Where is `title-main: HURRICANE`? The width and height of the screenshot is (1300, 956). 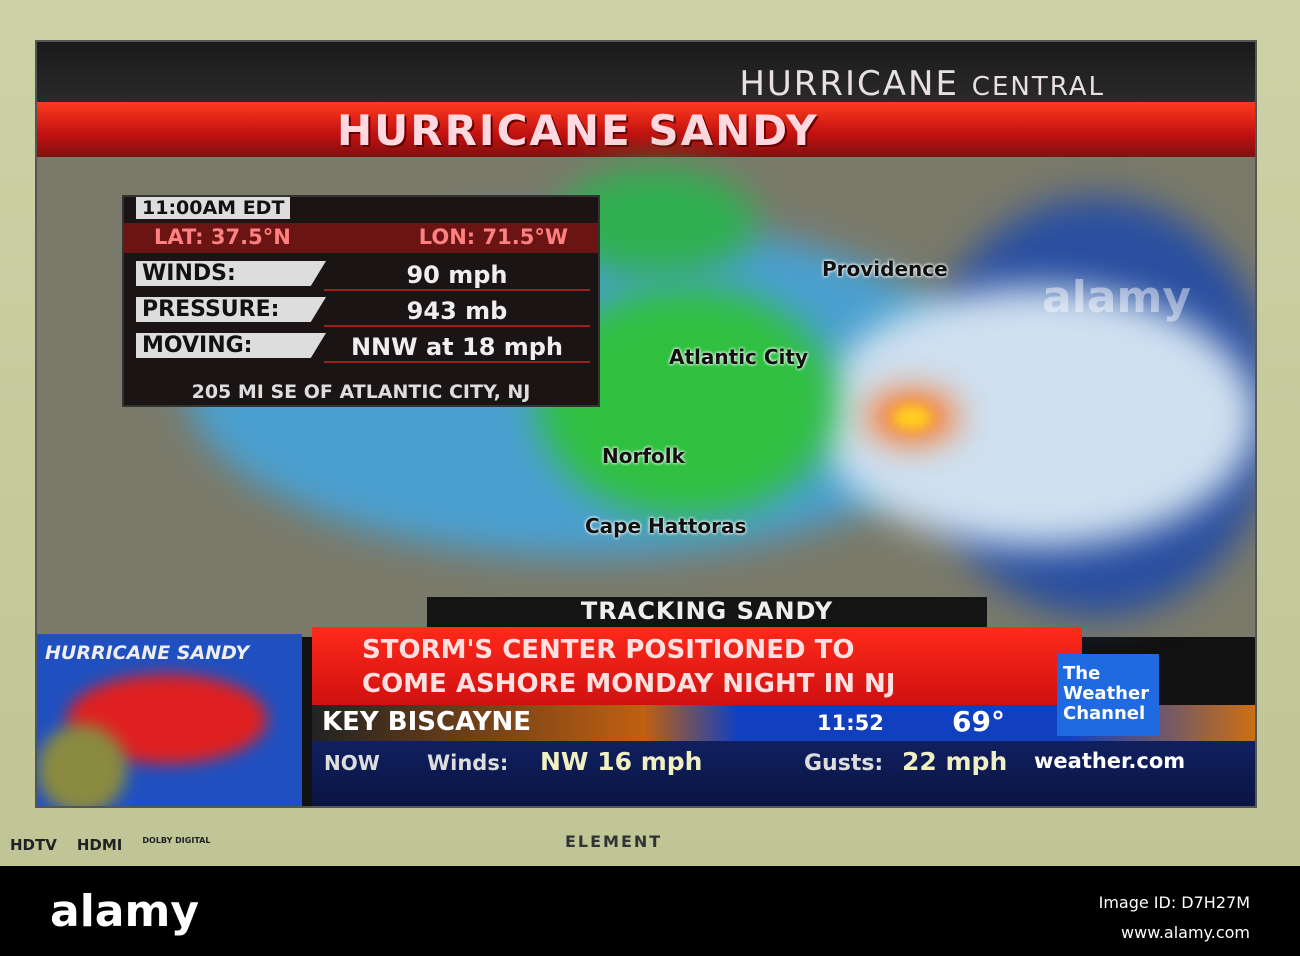 title-main: HURRICANE is located at coordinates (849, 84).